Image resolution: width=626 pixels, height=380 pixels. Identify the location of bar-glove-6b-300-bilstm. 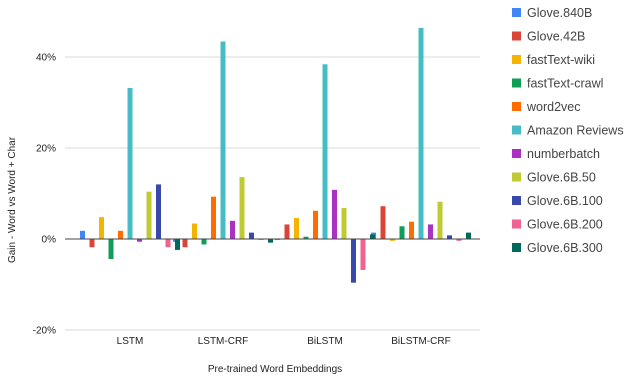
(372, 236).